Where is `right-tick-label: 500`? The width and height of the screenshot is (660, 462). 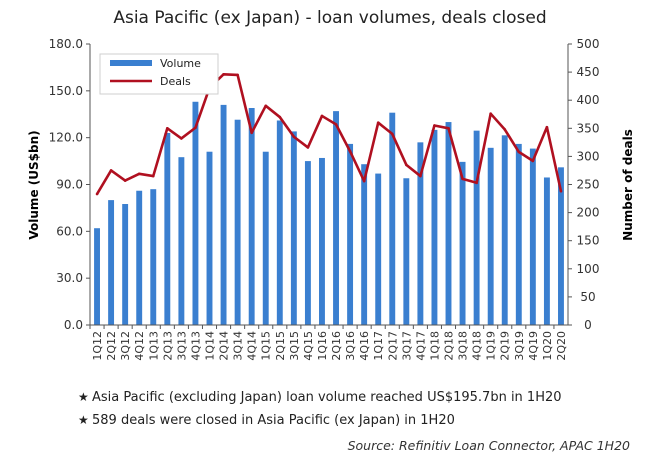 right-tick-label: 500 is located at coordinates (588, 44).